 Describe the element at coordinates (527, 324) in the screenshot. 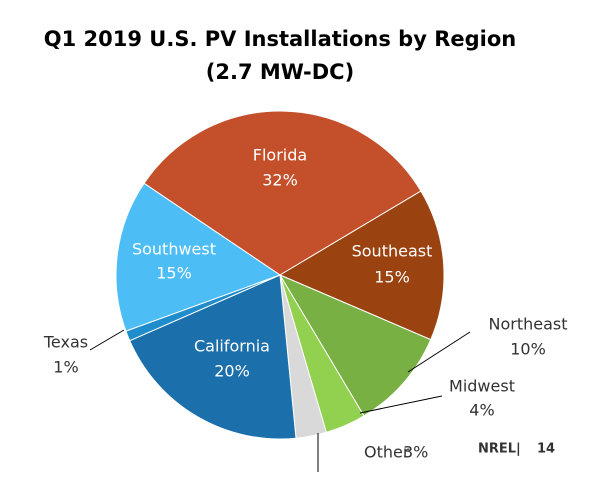

I see `slice-label: Northeast` at that location.